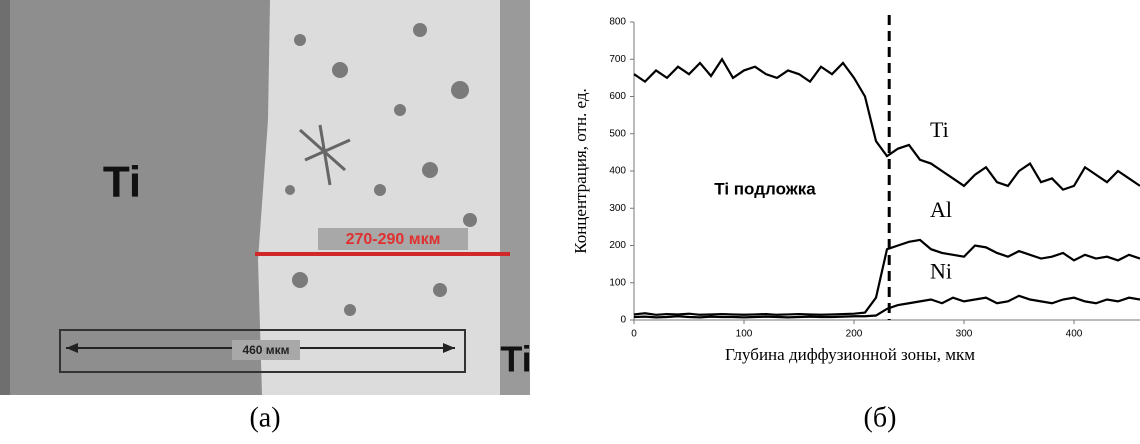 The image size is (1140, 444). Describe the element at coordinates (617, 22) in the screenshot. I see `y-tick-label: 800` at that location.